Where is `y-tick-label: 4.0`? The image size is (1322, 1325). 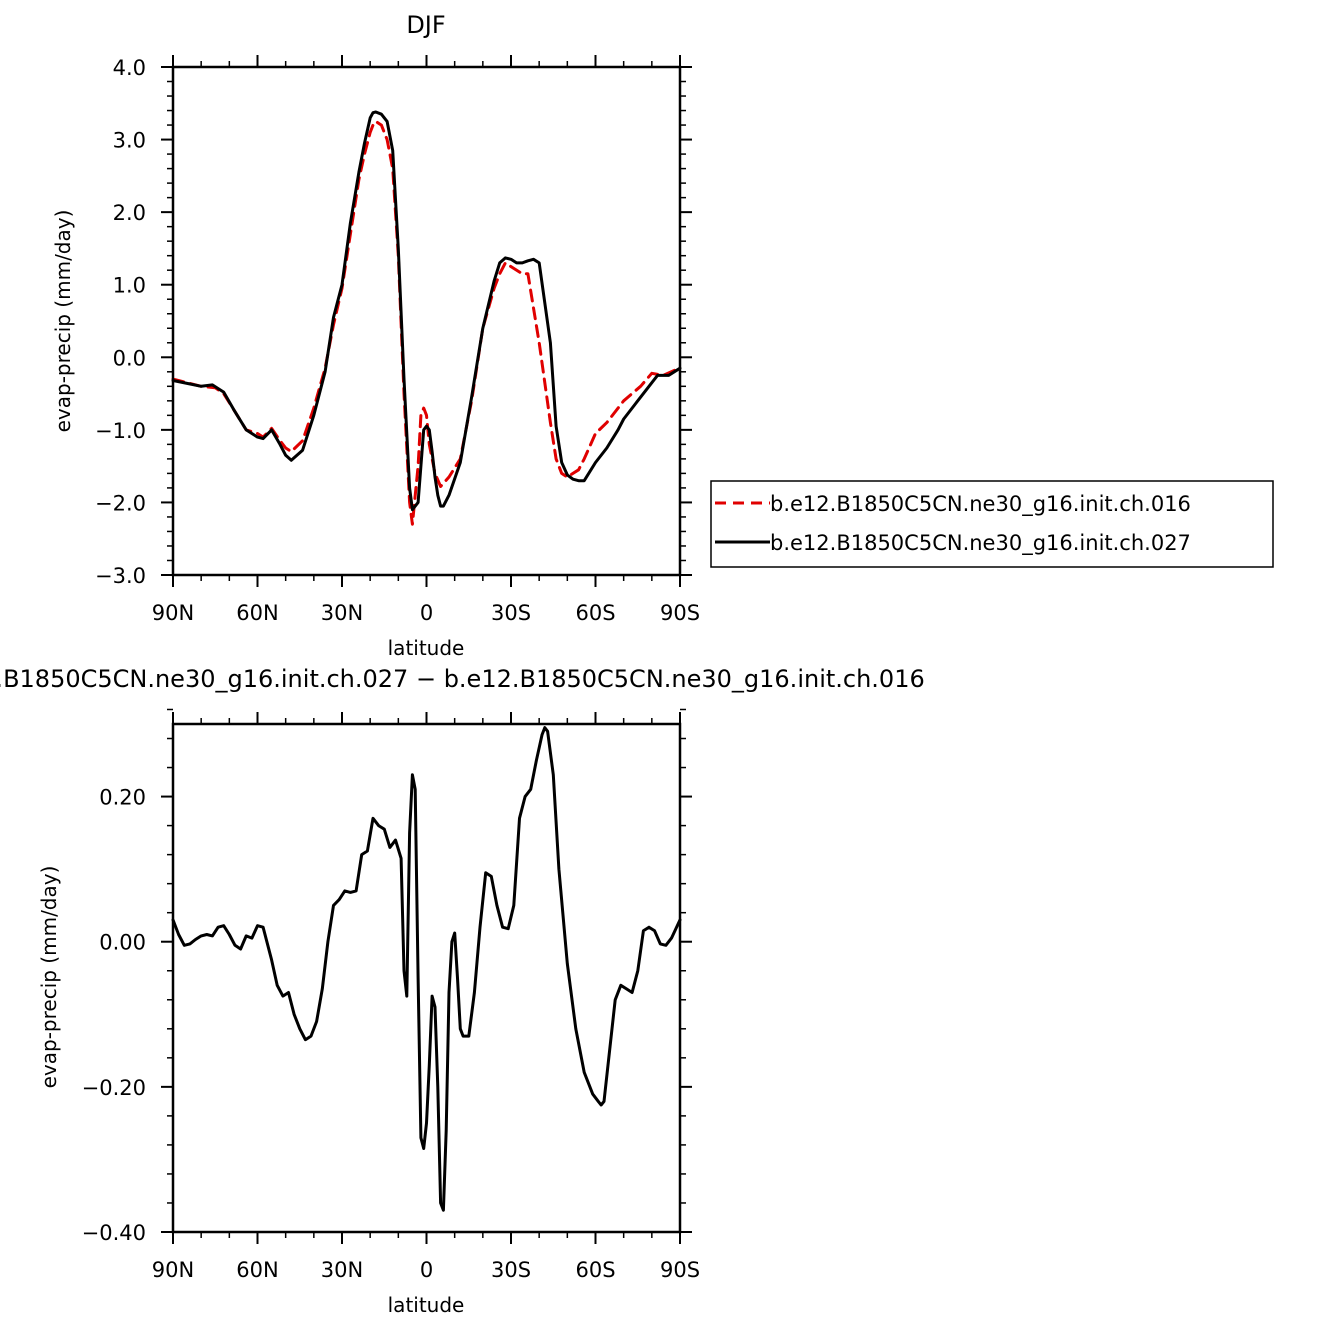
y-tick-label: 4.0 is located at coordinates (129, 68).